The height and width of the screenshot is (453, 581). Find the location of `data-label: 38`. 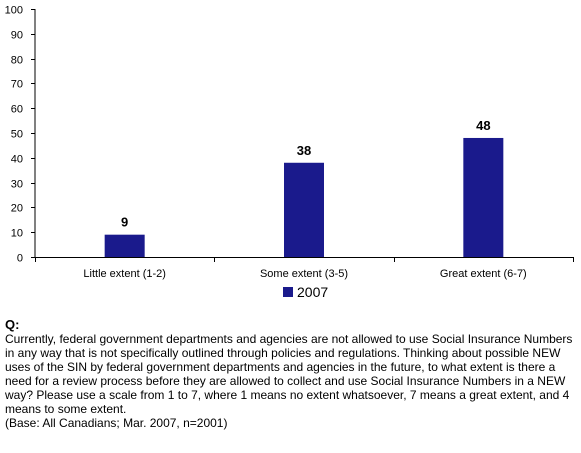

data-label: 38 is located at coordinates (304, 150).